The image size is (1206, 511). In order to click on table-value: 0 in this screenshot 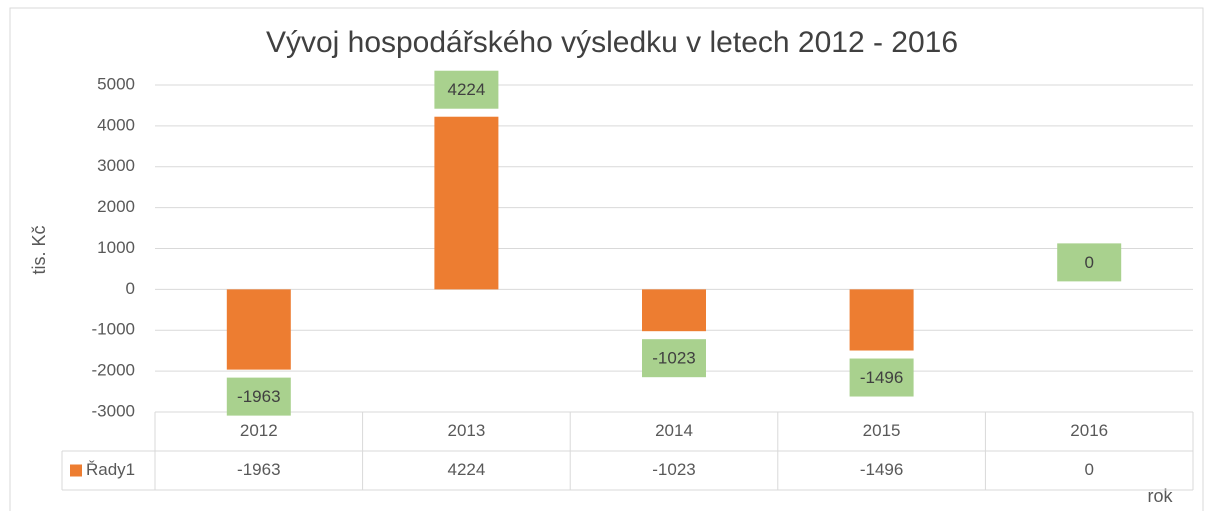, I will do `click(1088, 469)`.